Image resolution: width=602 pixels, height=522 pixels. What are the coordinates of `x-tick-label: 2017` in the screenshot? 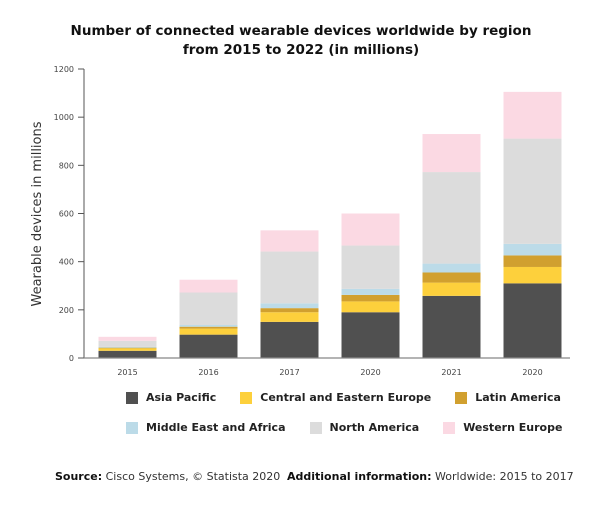 It's located at (289, 372).